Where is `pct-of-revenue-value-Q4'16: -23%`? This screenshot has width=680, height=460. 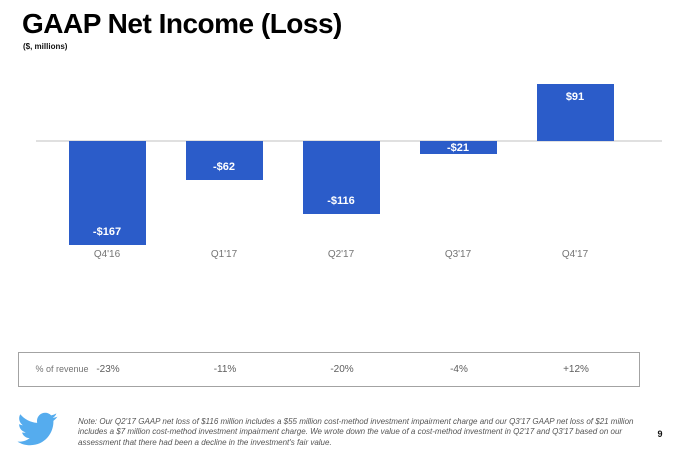
pct-of-revenue-value-Q4'16: -23% is located at coordinates (108, 369).